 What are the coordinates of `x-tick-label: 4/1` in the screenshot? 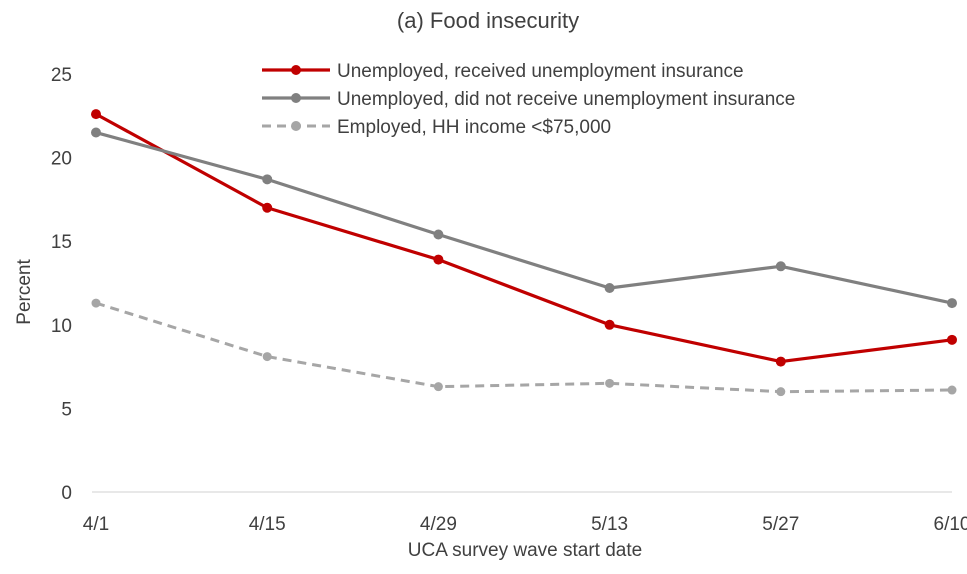 It's located at (96, 524).